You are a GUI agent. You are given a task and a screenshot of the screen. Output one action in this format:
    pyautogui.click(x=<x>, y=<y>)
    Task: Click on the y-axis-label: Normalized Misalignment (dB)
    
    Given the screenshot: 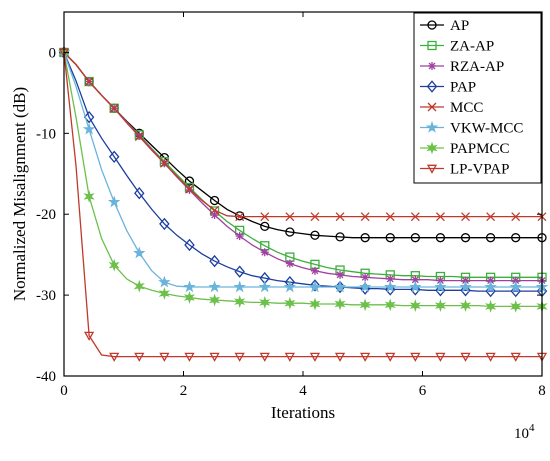 What is the action you would take?
    pyautogui.click(x=19, y=194)
    